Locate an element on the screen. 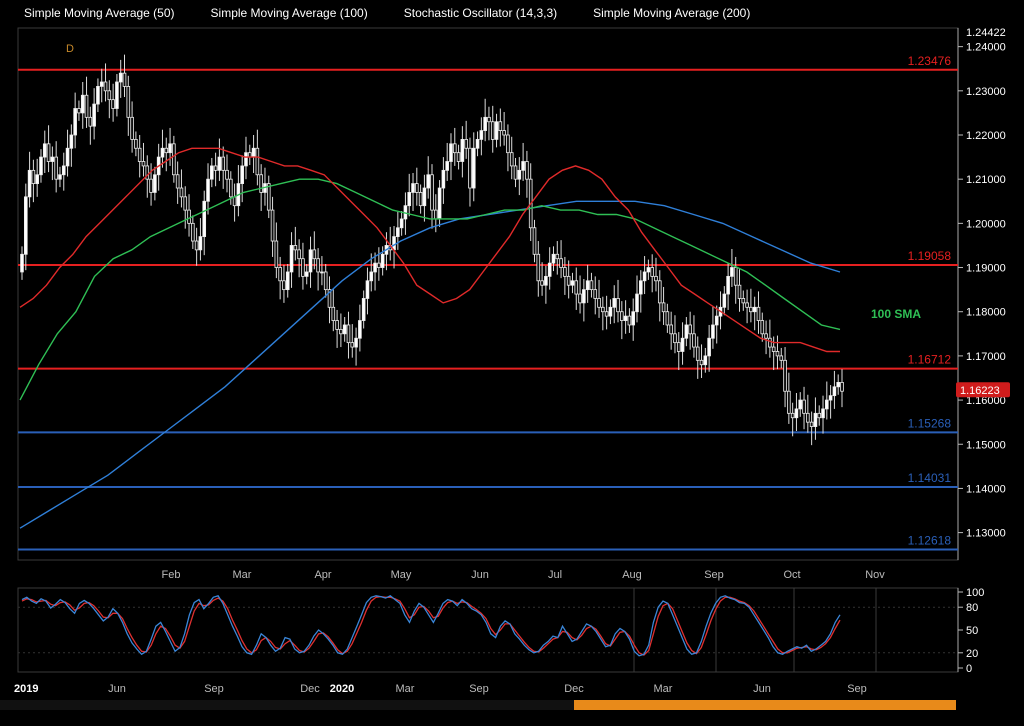  legend-sma100: Simple Moving Average (100) is located at coordinates (289, 13).